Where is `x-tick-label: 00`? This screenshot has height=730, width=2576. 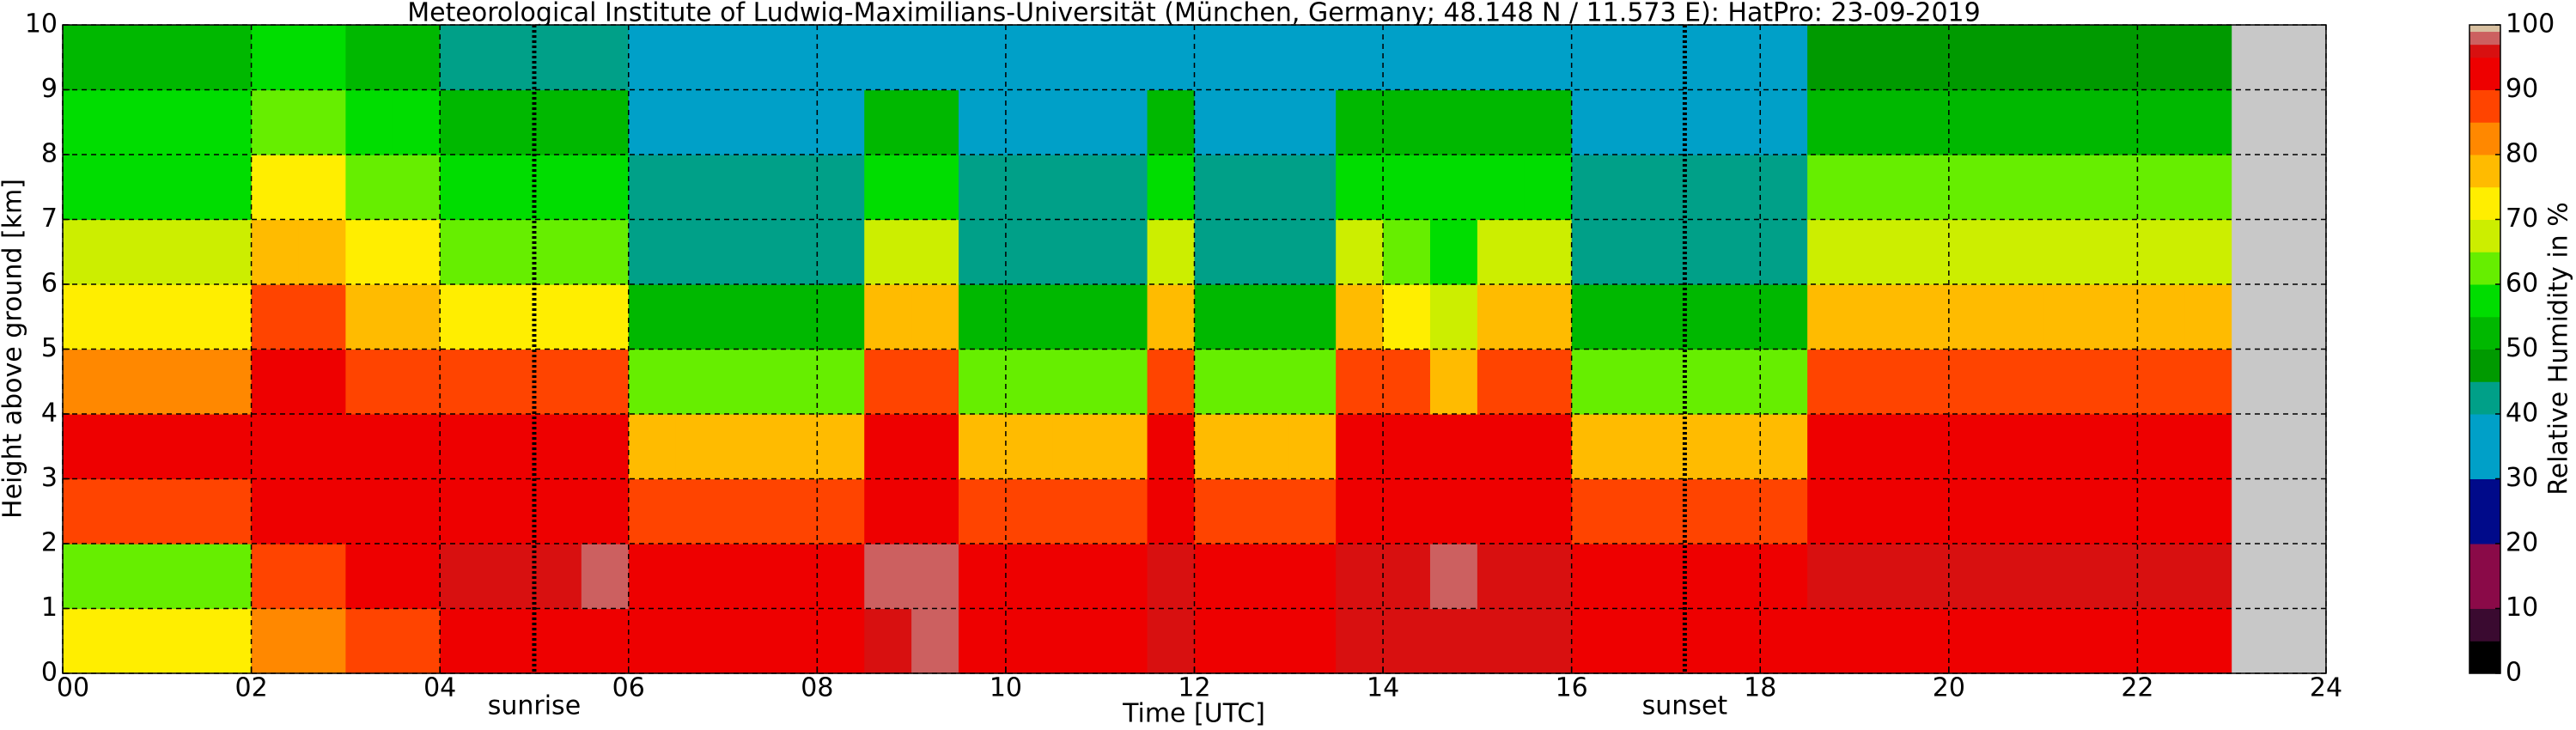
x-tick-label: 00 is located at coordinates (73, 688).